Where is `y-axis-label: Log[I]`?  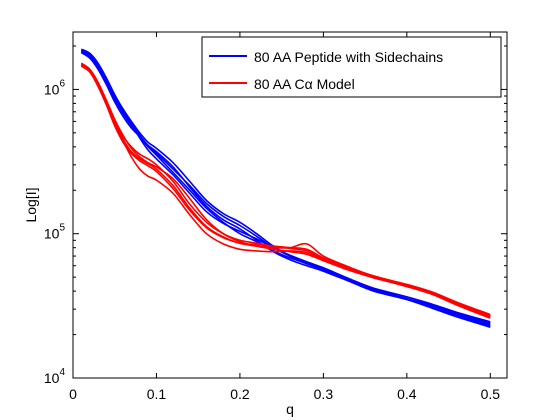 y-axis-label: Log[I] is located at coordinates (31, 204).